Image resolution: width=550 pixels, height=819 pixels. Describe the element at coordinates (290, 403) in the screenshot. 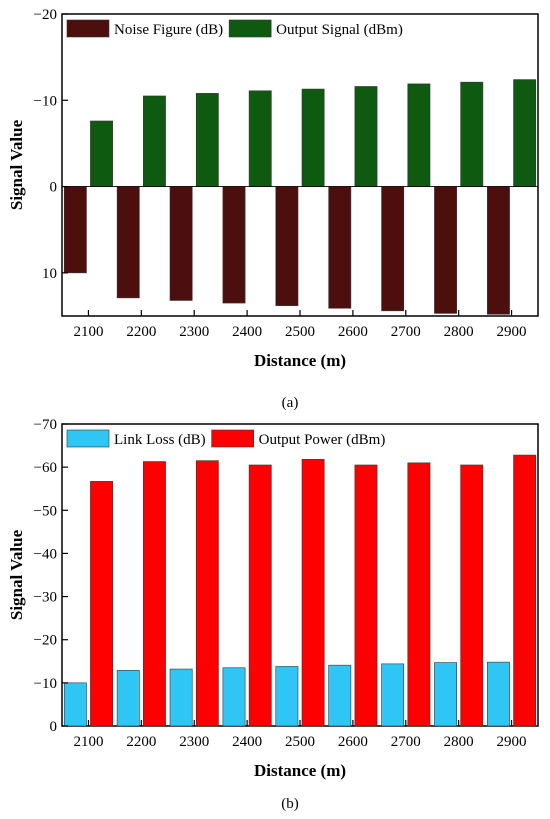

I see `panel-caption: (a)` at that location.